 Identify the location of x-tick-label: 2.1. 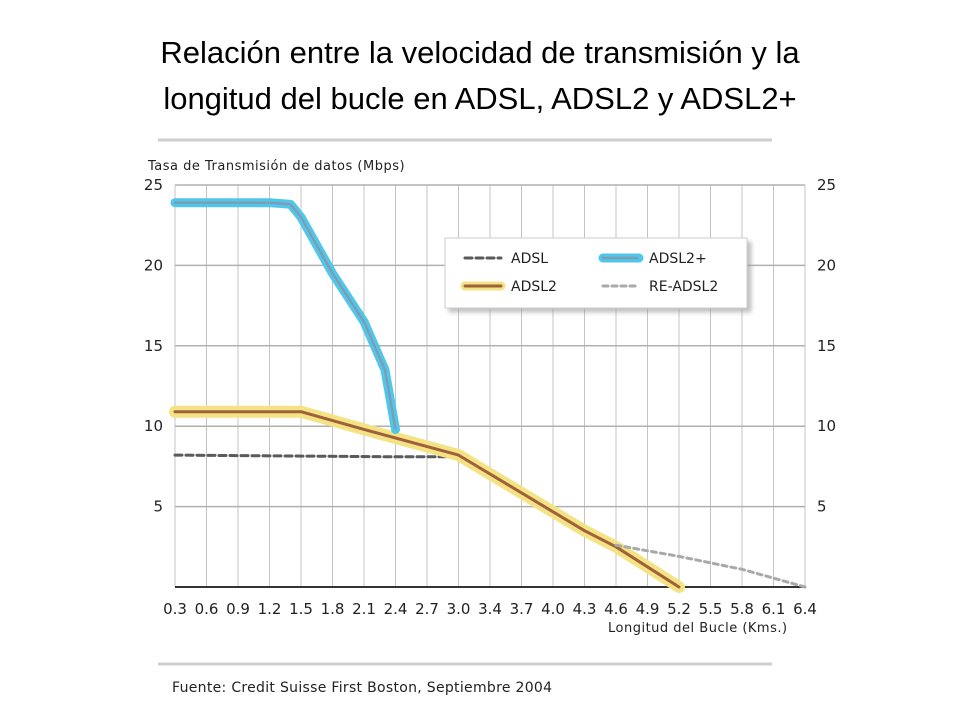
(364, 609).